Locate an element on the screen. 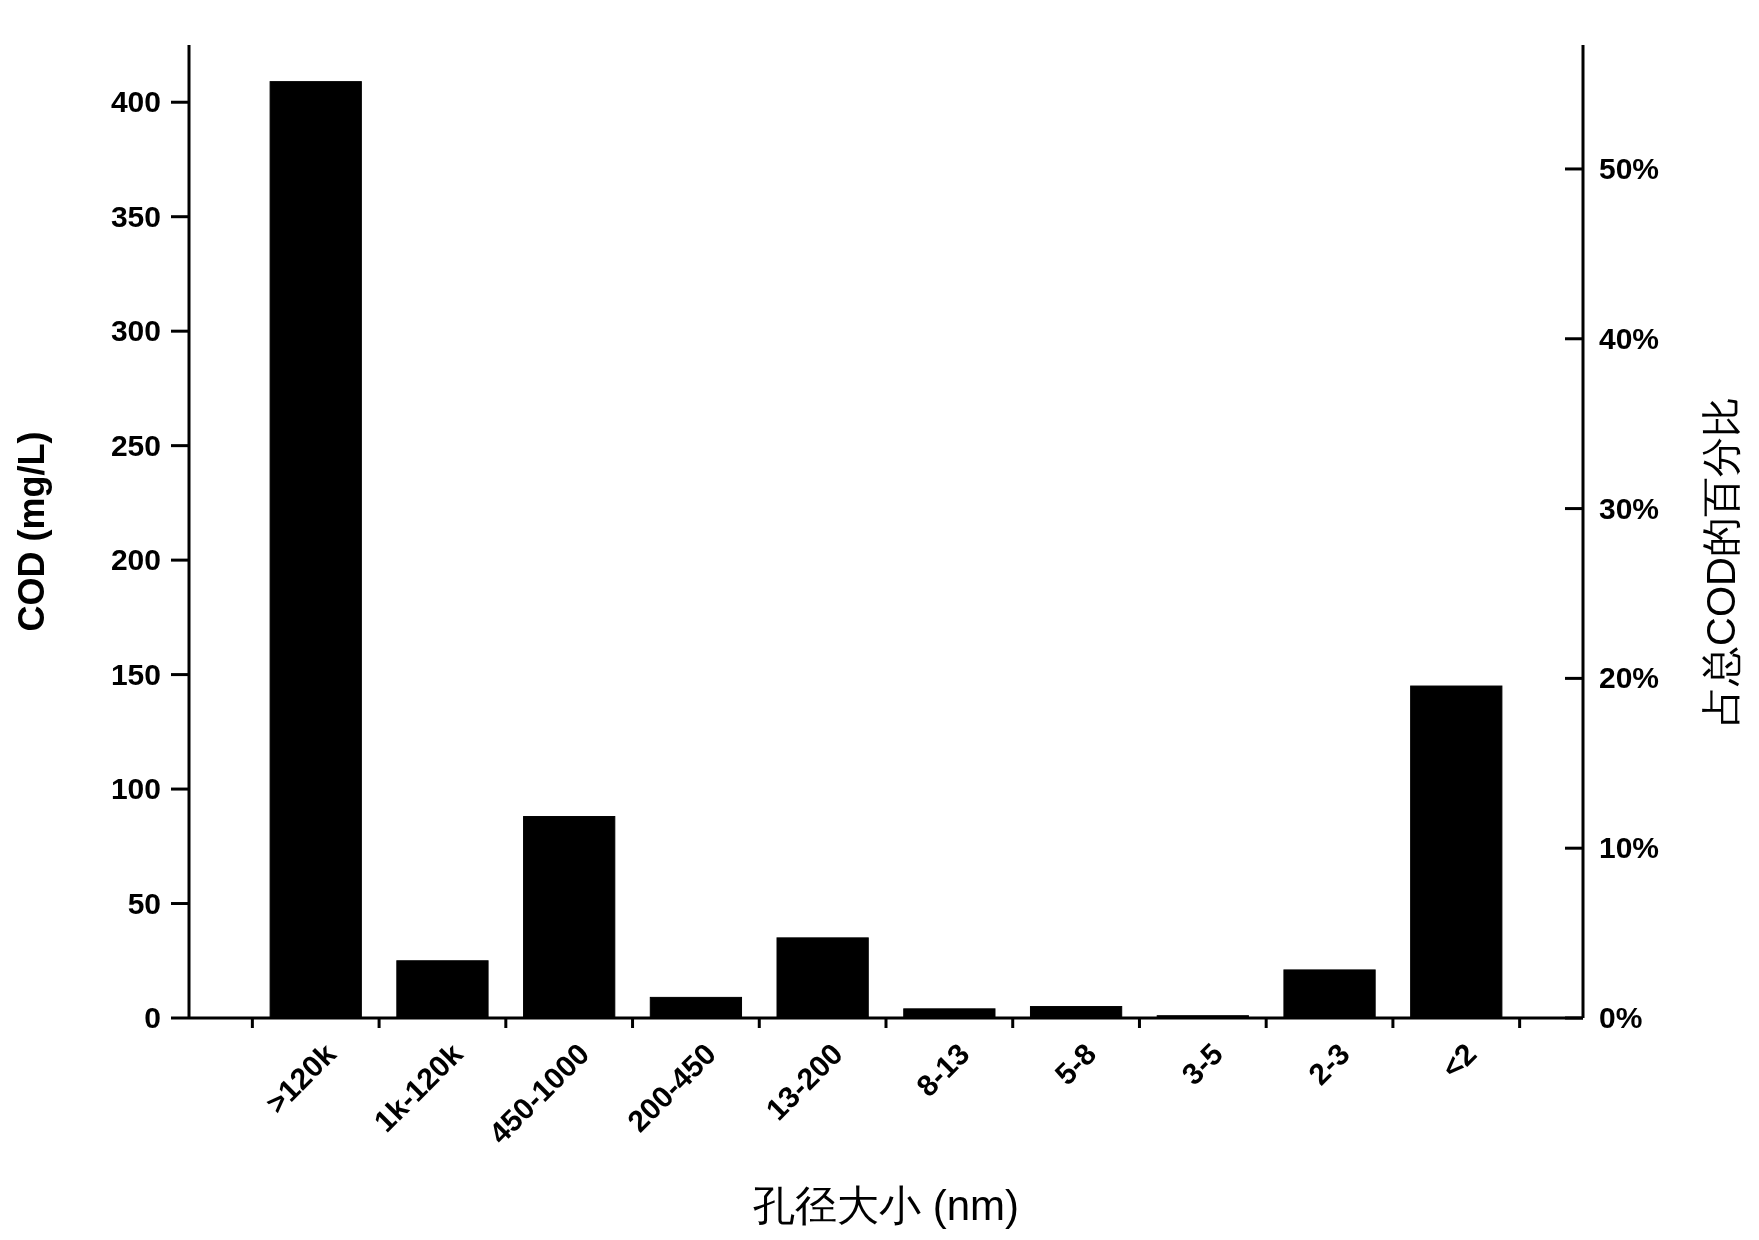 The width and height of the screenshot is (1759, 1240). y-tick-label: 350 is located at coordinates (135, 216).